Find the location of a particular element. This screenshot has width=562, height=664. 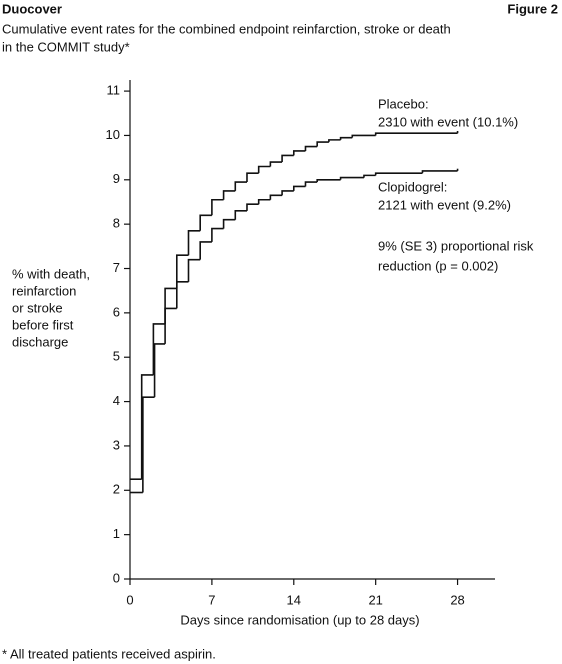

y-tick-label: 6 is located at coordinates (116, 311).